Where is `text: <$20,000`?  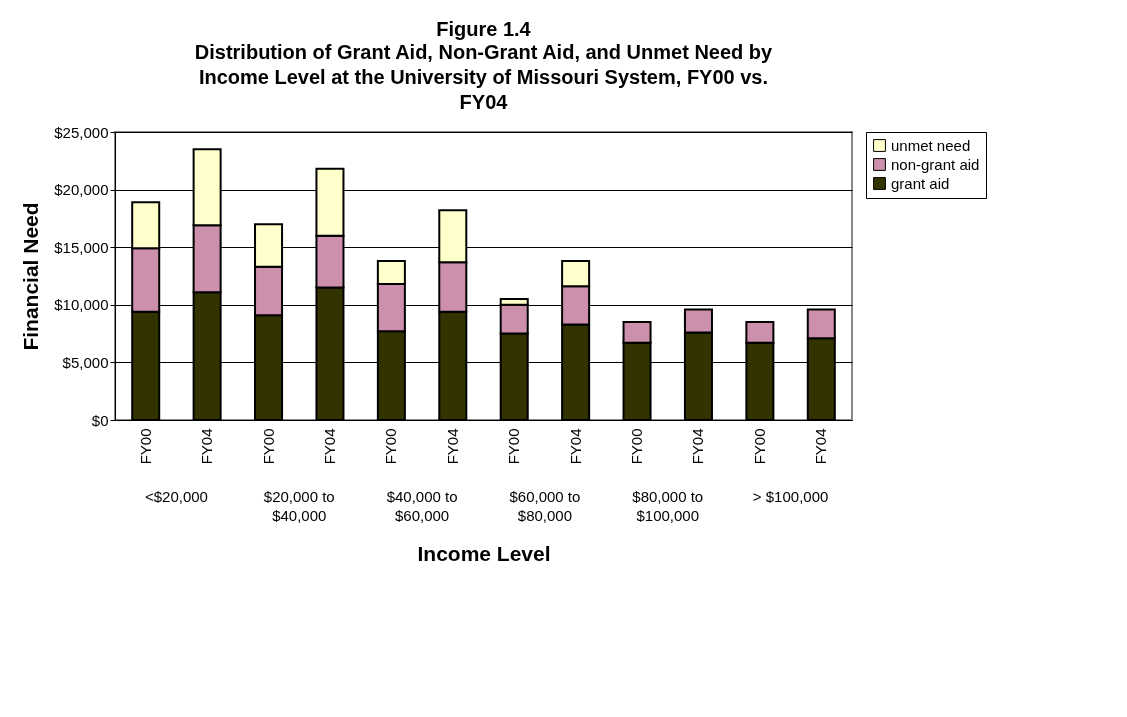 text: <$20,000 is located at coordinates (176, 496).